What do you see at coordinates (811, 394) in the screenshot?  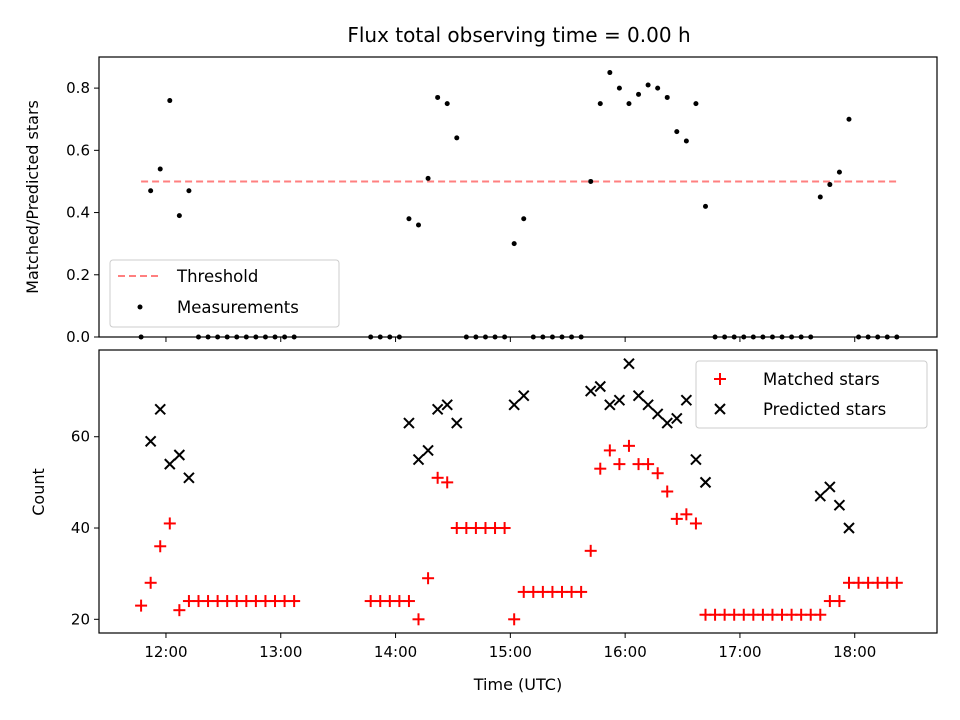 I see `bottom-legend: Matched stars Predicted stars` at bounding box center [811, 394].